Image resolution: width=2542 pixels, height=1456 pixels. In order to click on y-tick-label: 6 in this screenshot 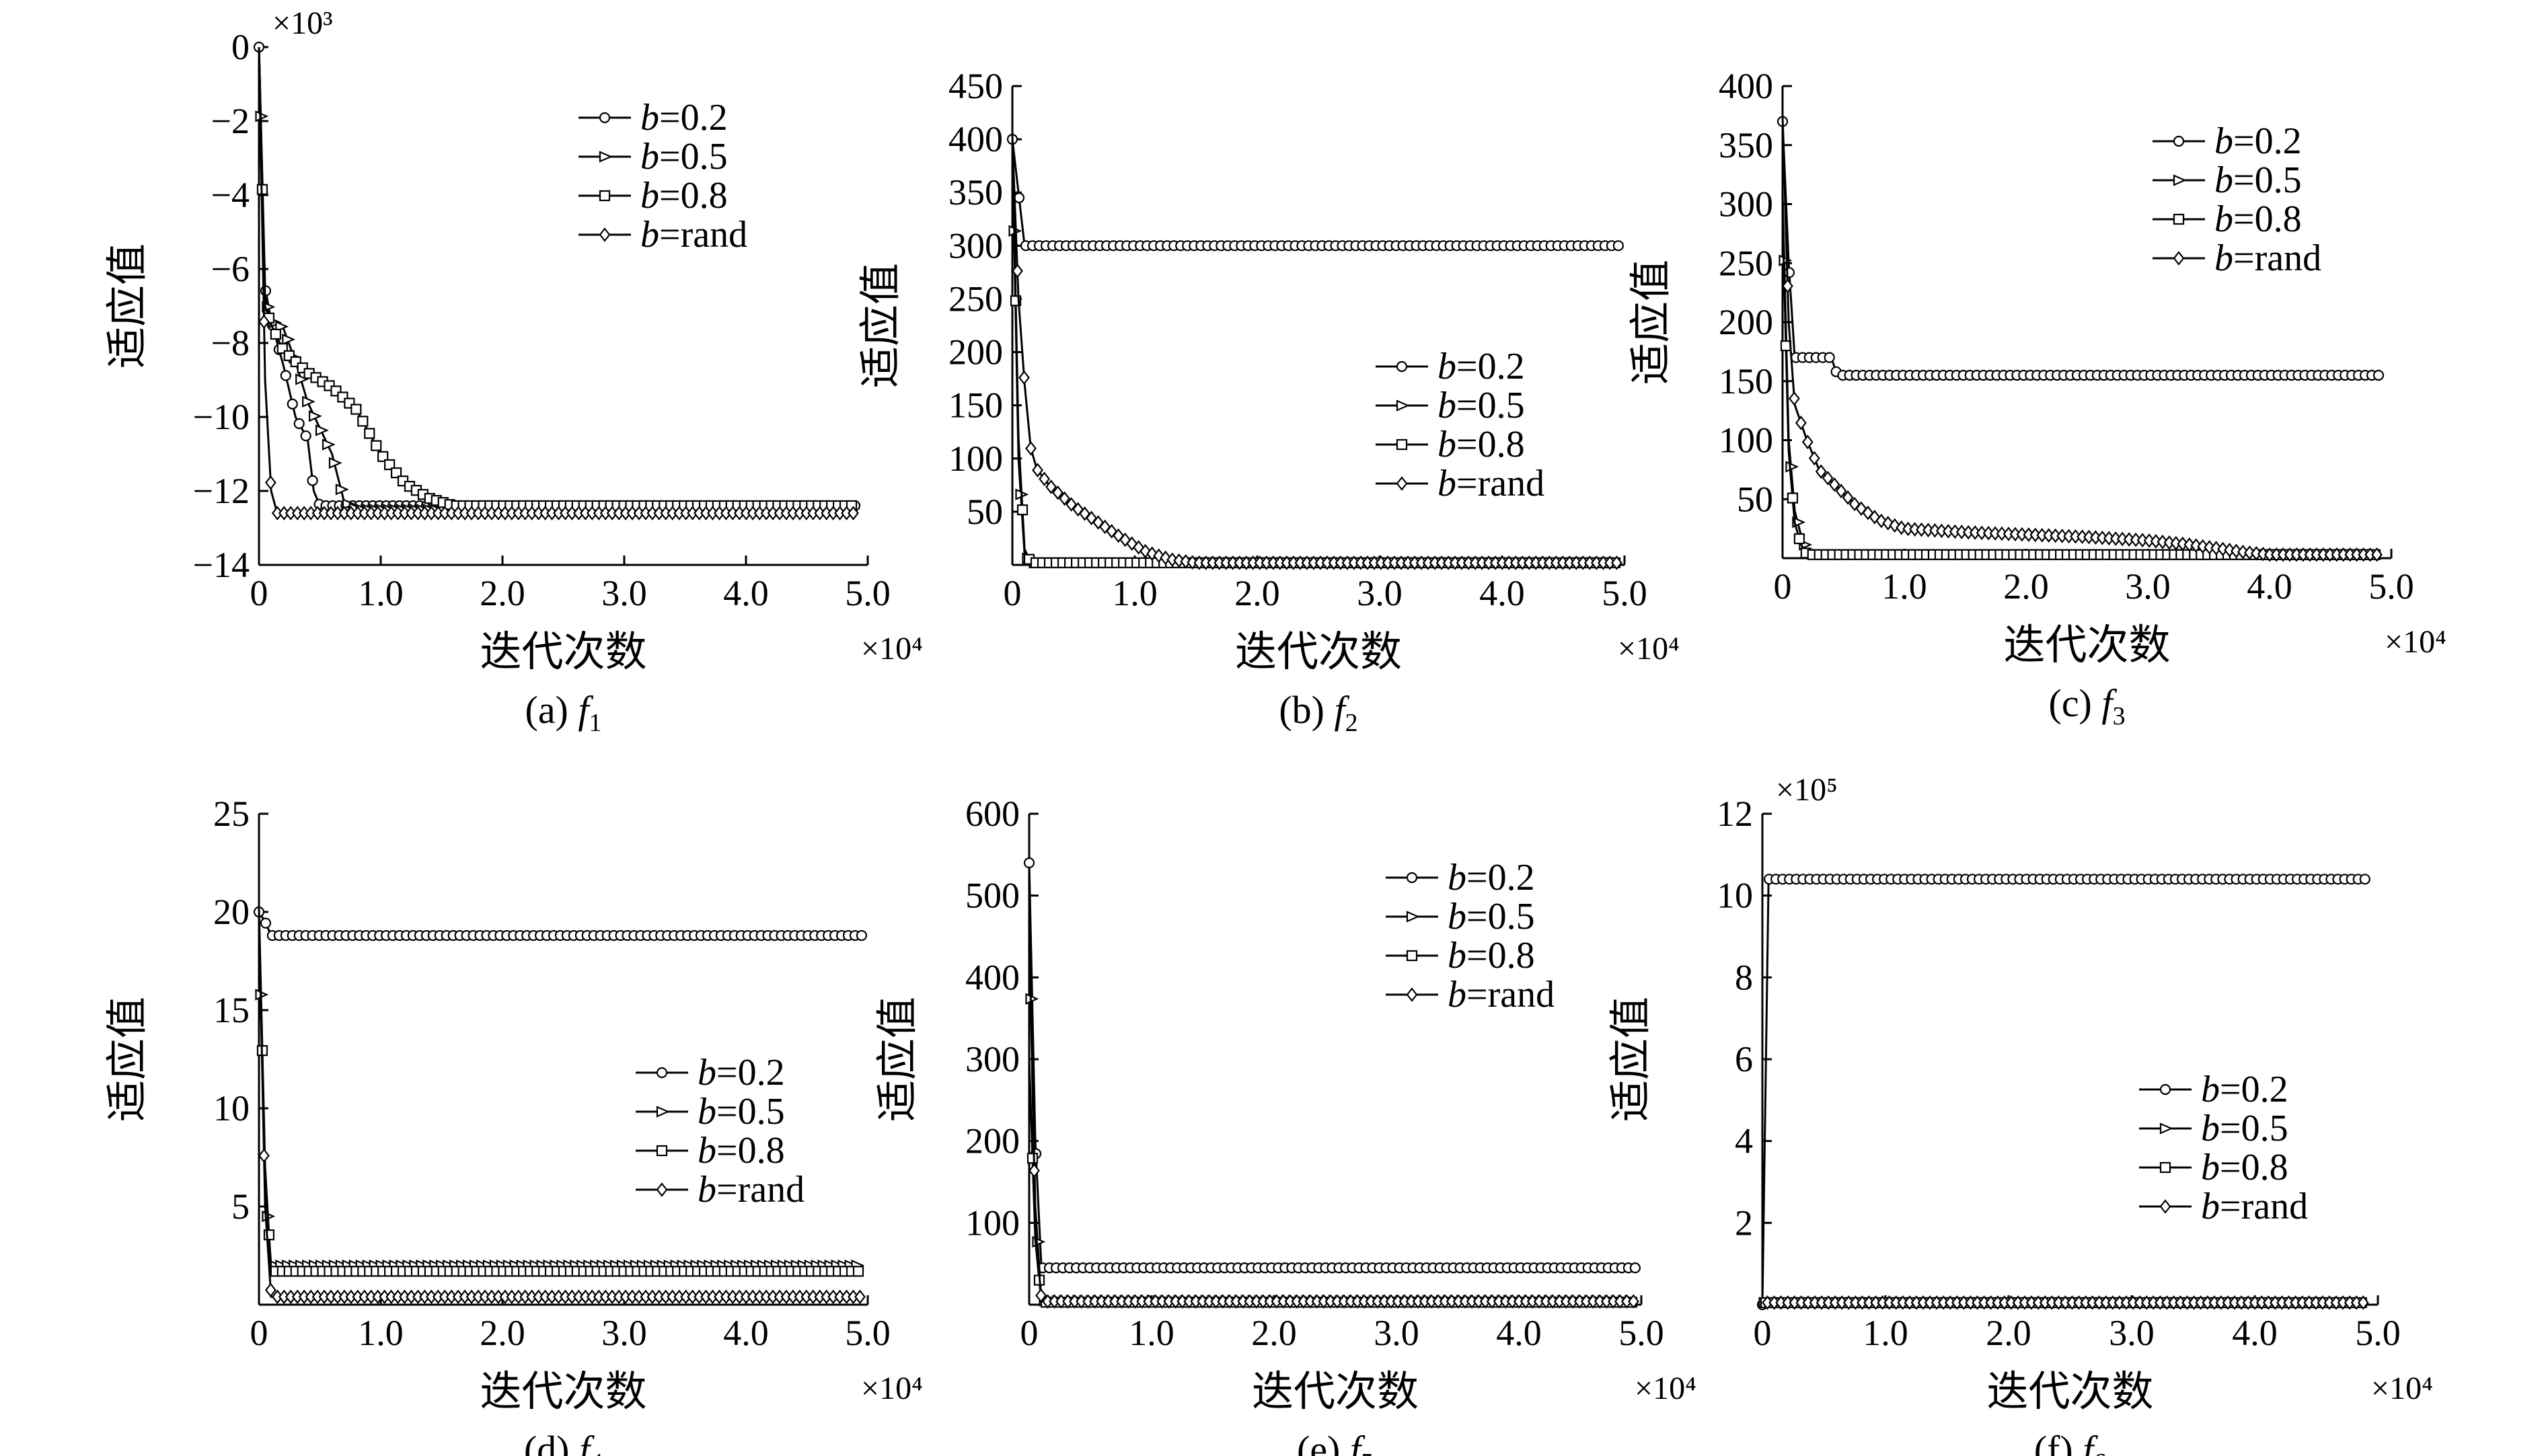, I will do `click(1744, 1059)`.